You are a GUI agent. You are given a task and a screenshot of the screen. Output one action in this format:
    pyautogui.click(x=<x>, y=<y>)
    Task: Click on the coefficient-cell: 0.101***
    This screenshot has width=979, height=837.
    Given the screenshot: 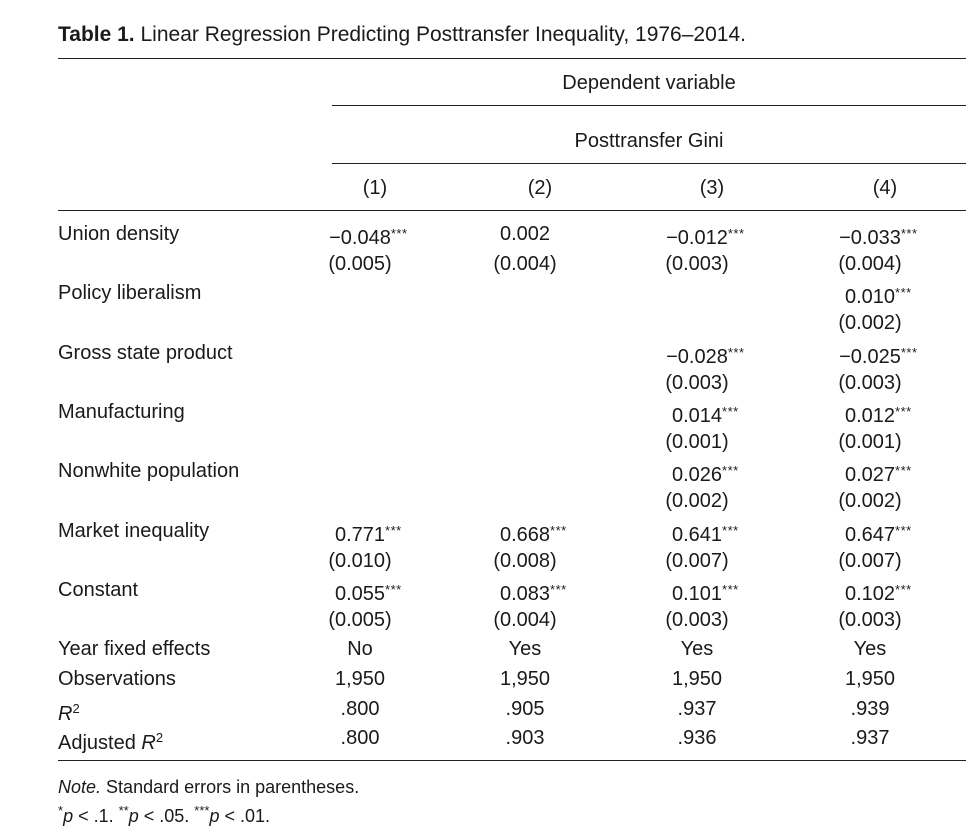 What is the action you would take?
    pyautogui.click(x=712, y=592)
    